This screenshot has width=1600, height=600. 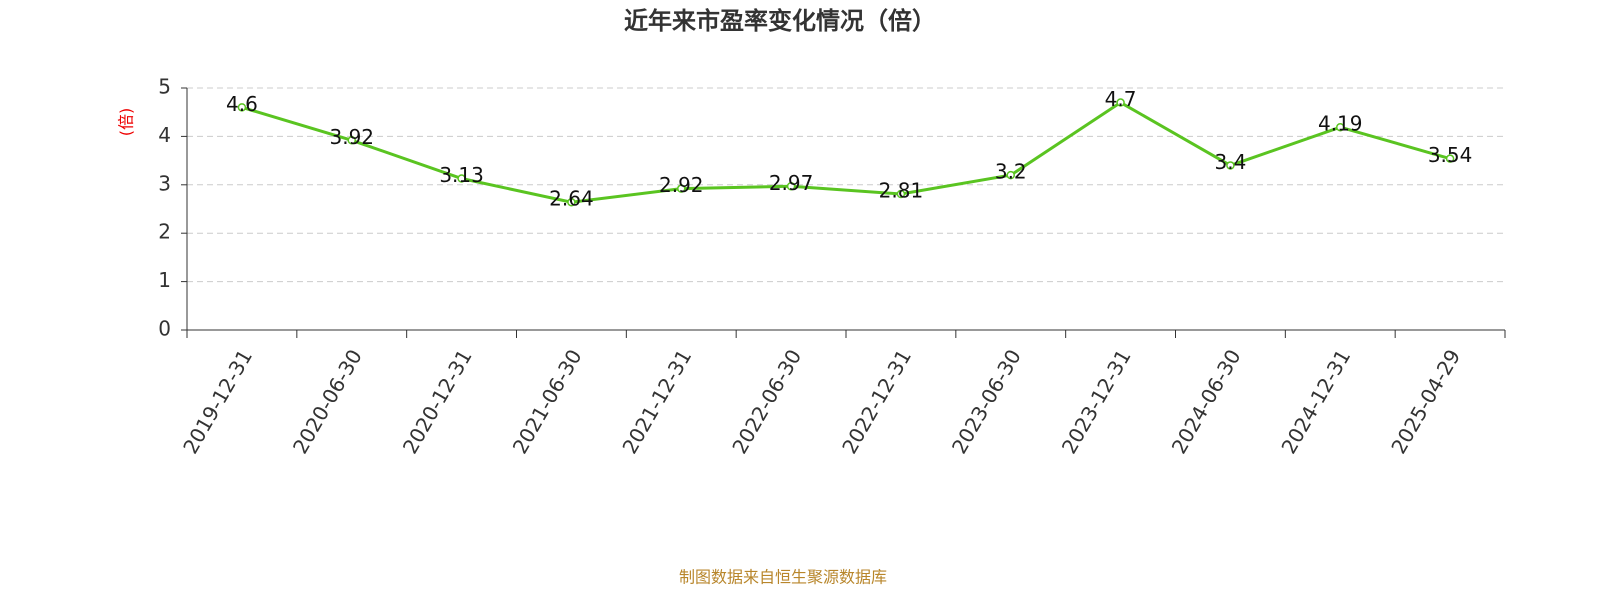 I want to click on x-tick-label: 2023-06-30, so click(x=986, y=401).